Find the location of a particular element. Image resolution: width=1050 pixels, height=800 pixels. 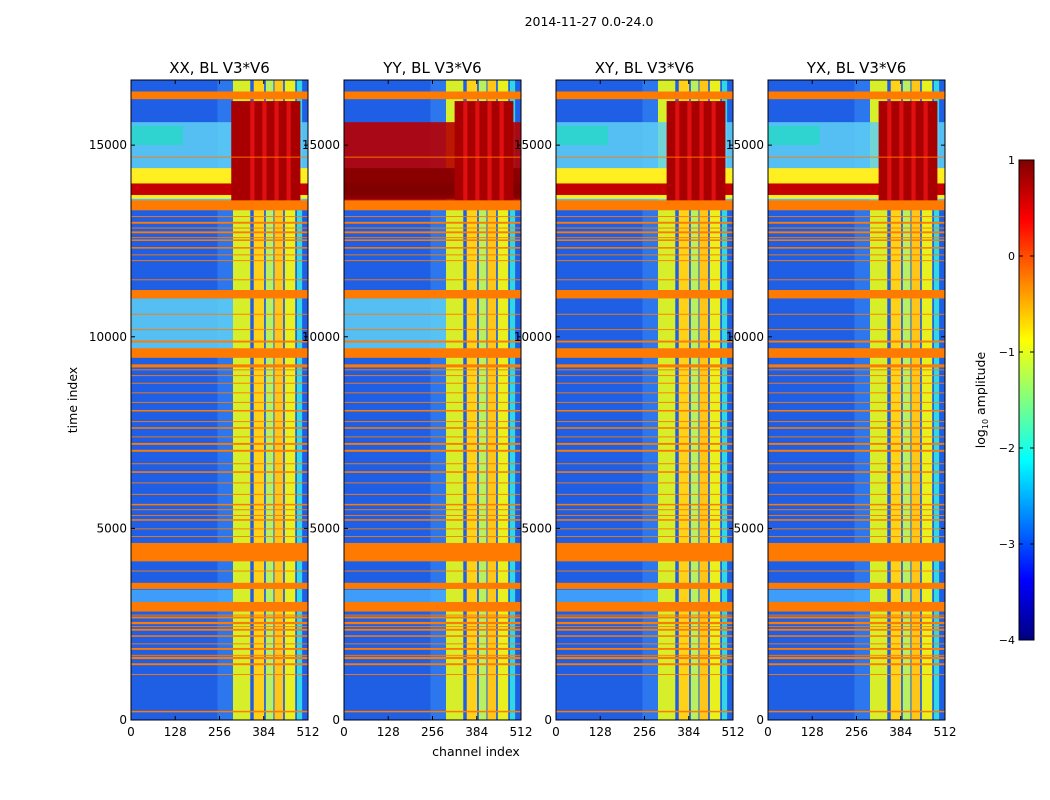

colorbar-gradient is located at coordinates (1026, 400).